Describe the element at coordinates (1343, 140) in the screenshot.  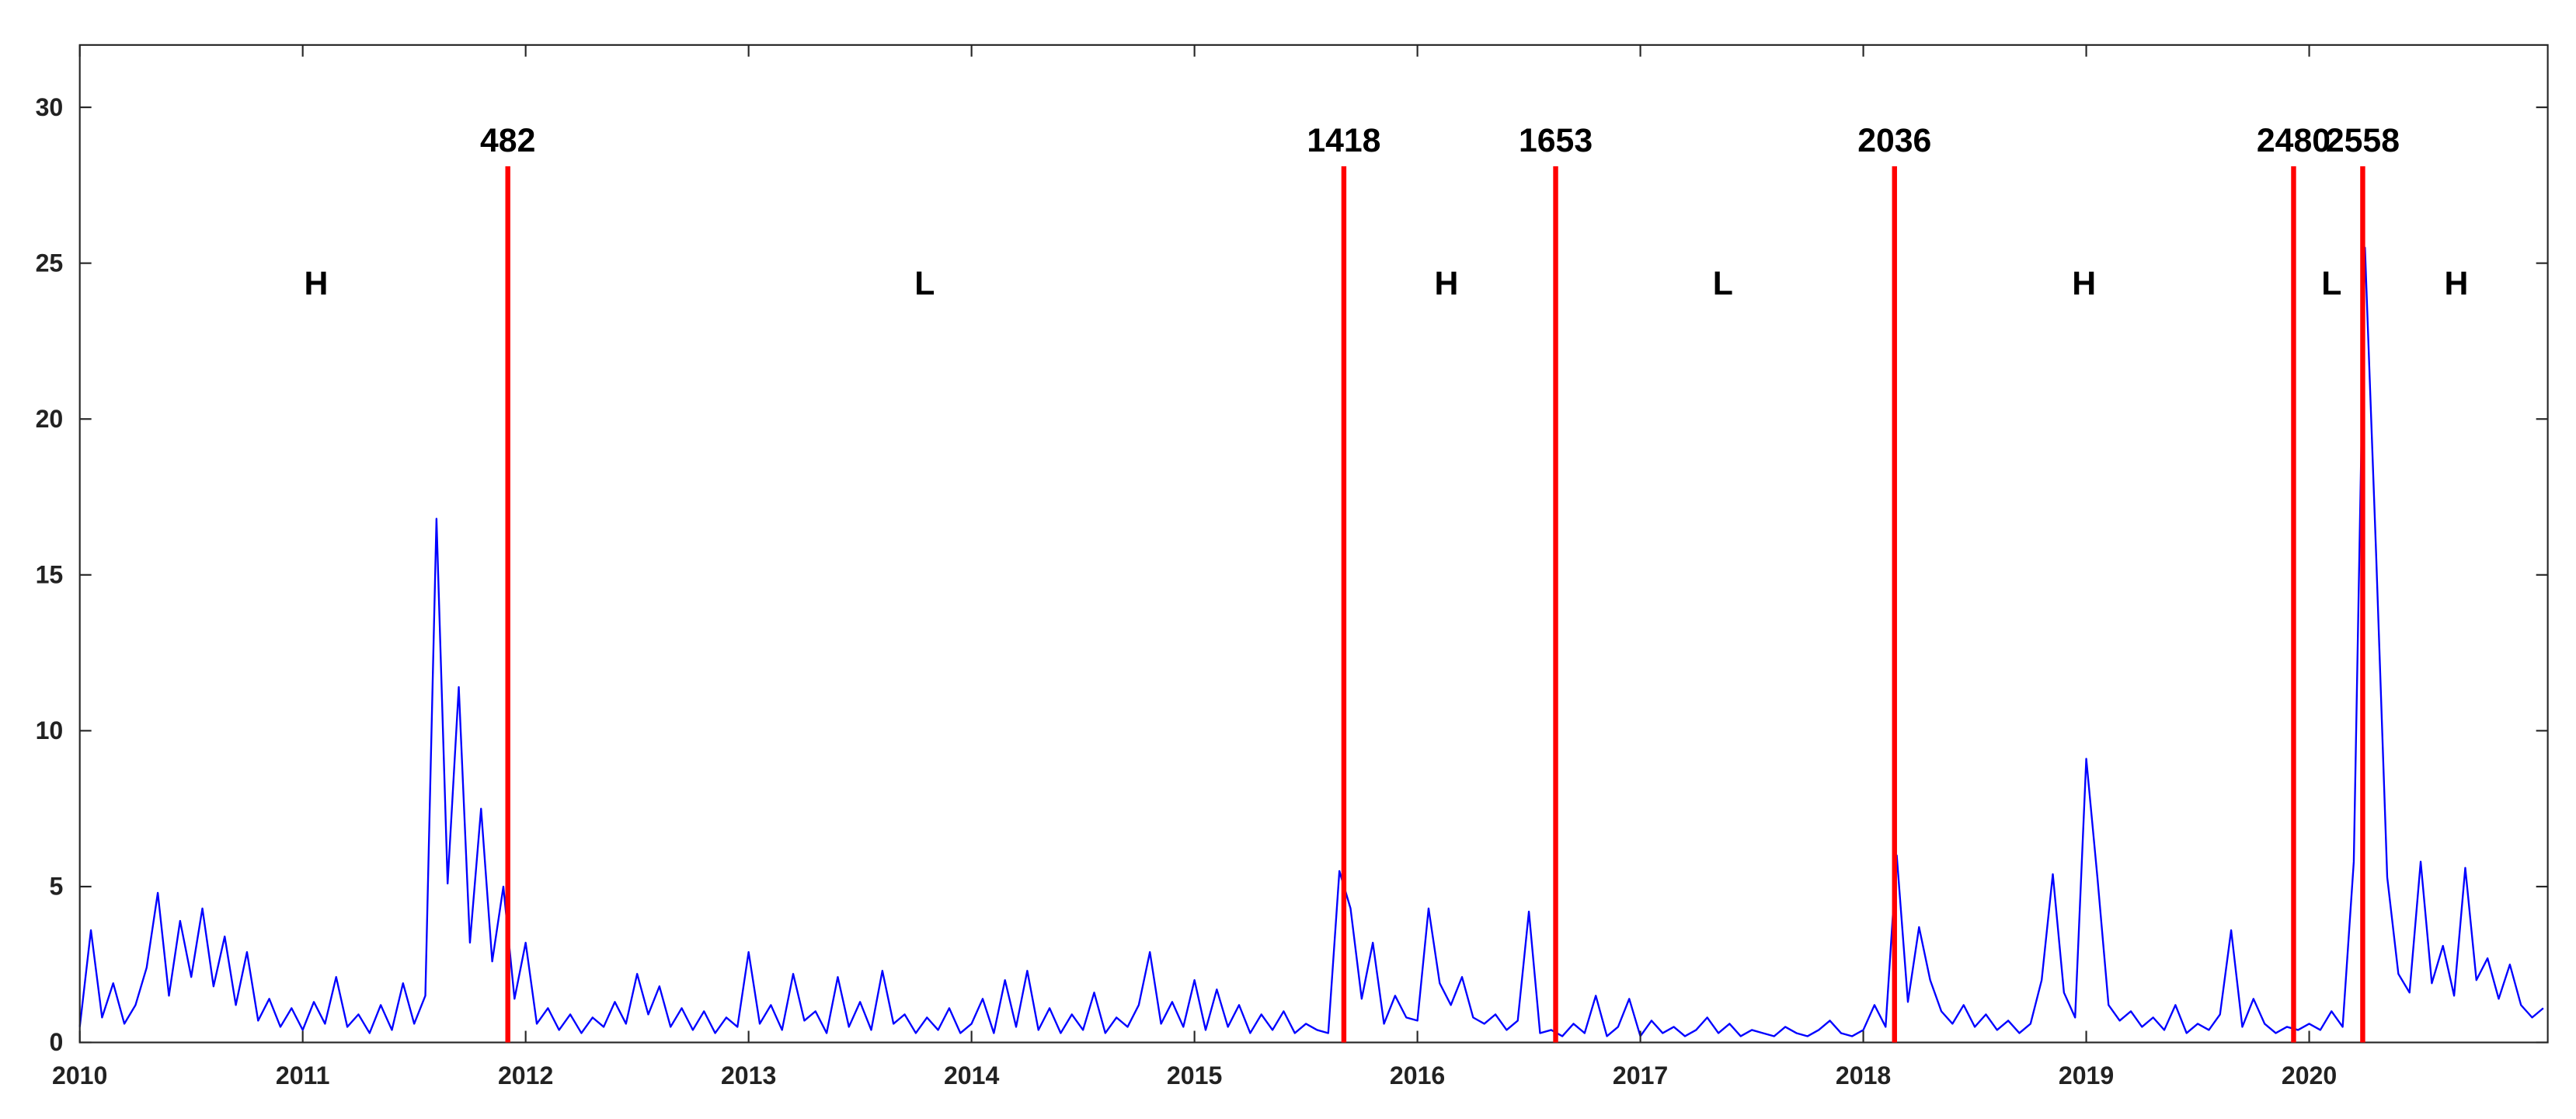
I see `break-label: 1418` at that location.